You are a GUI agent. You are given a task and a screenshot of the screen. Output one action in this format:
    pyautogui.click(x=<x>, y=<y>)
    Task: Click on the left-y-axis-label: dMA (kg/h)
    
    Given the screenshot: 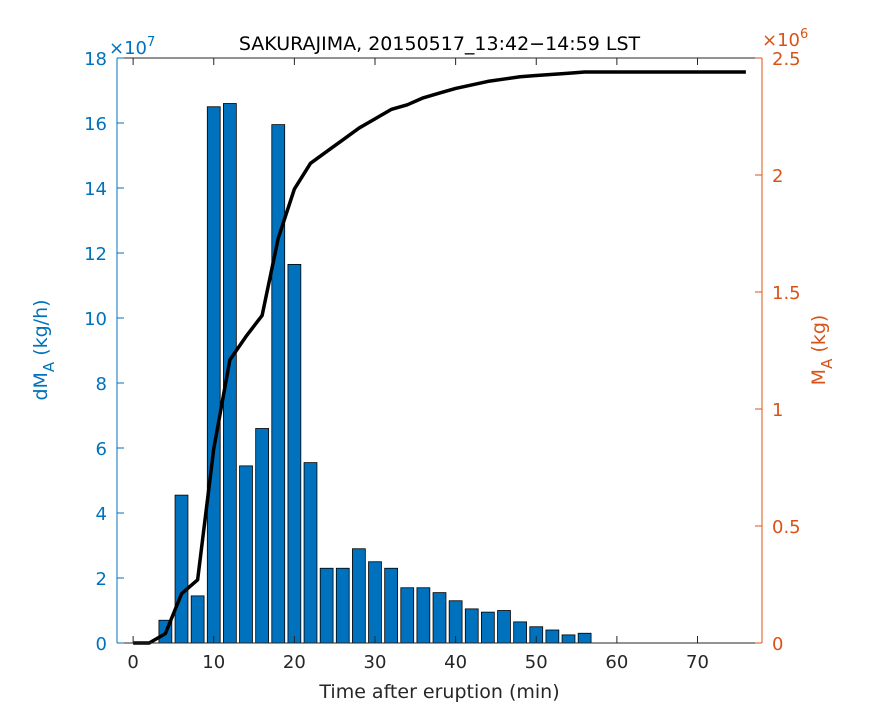 What is the action you would take?
    pyautogui.click(x=44, y=349)
    